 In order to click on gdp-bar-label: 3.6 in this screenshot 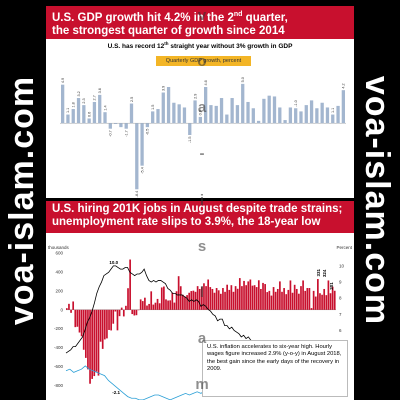, I will do `click(100, 90)`.